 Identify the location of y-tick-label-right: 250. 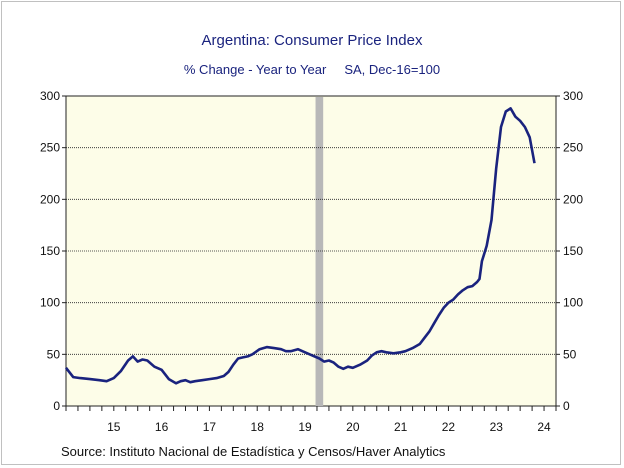
(573, 148).